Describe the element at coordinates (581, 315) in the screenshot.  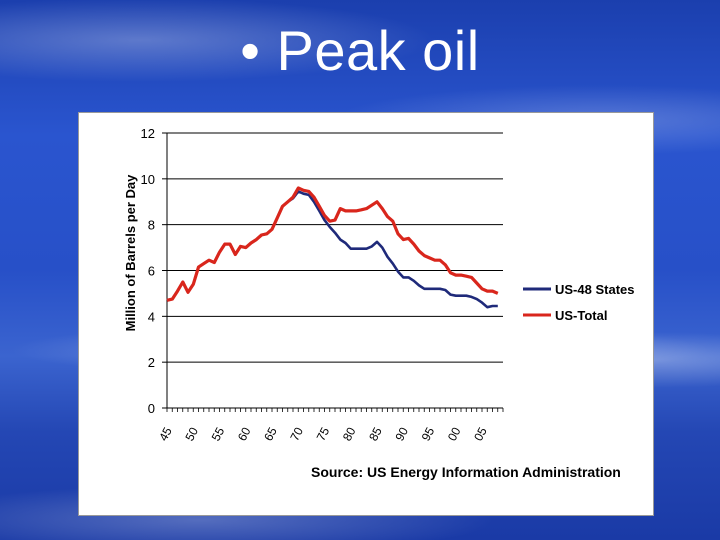
I see `legend-label-ustotal: US-Total` at that location.